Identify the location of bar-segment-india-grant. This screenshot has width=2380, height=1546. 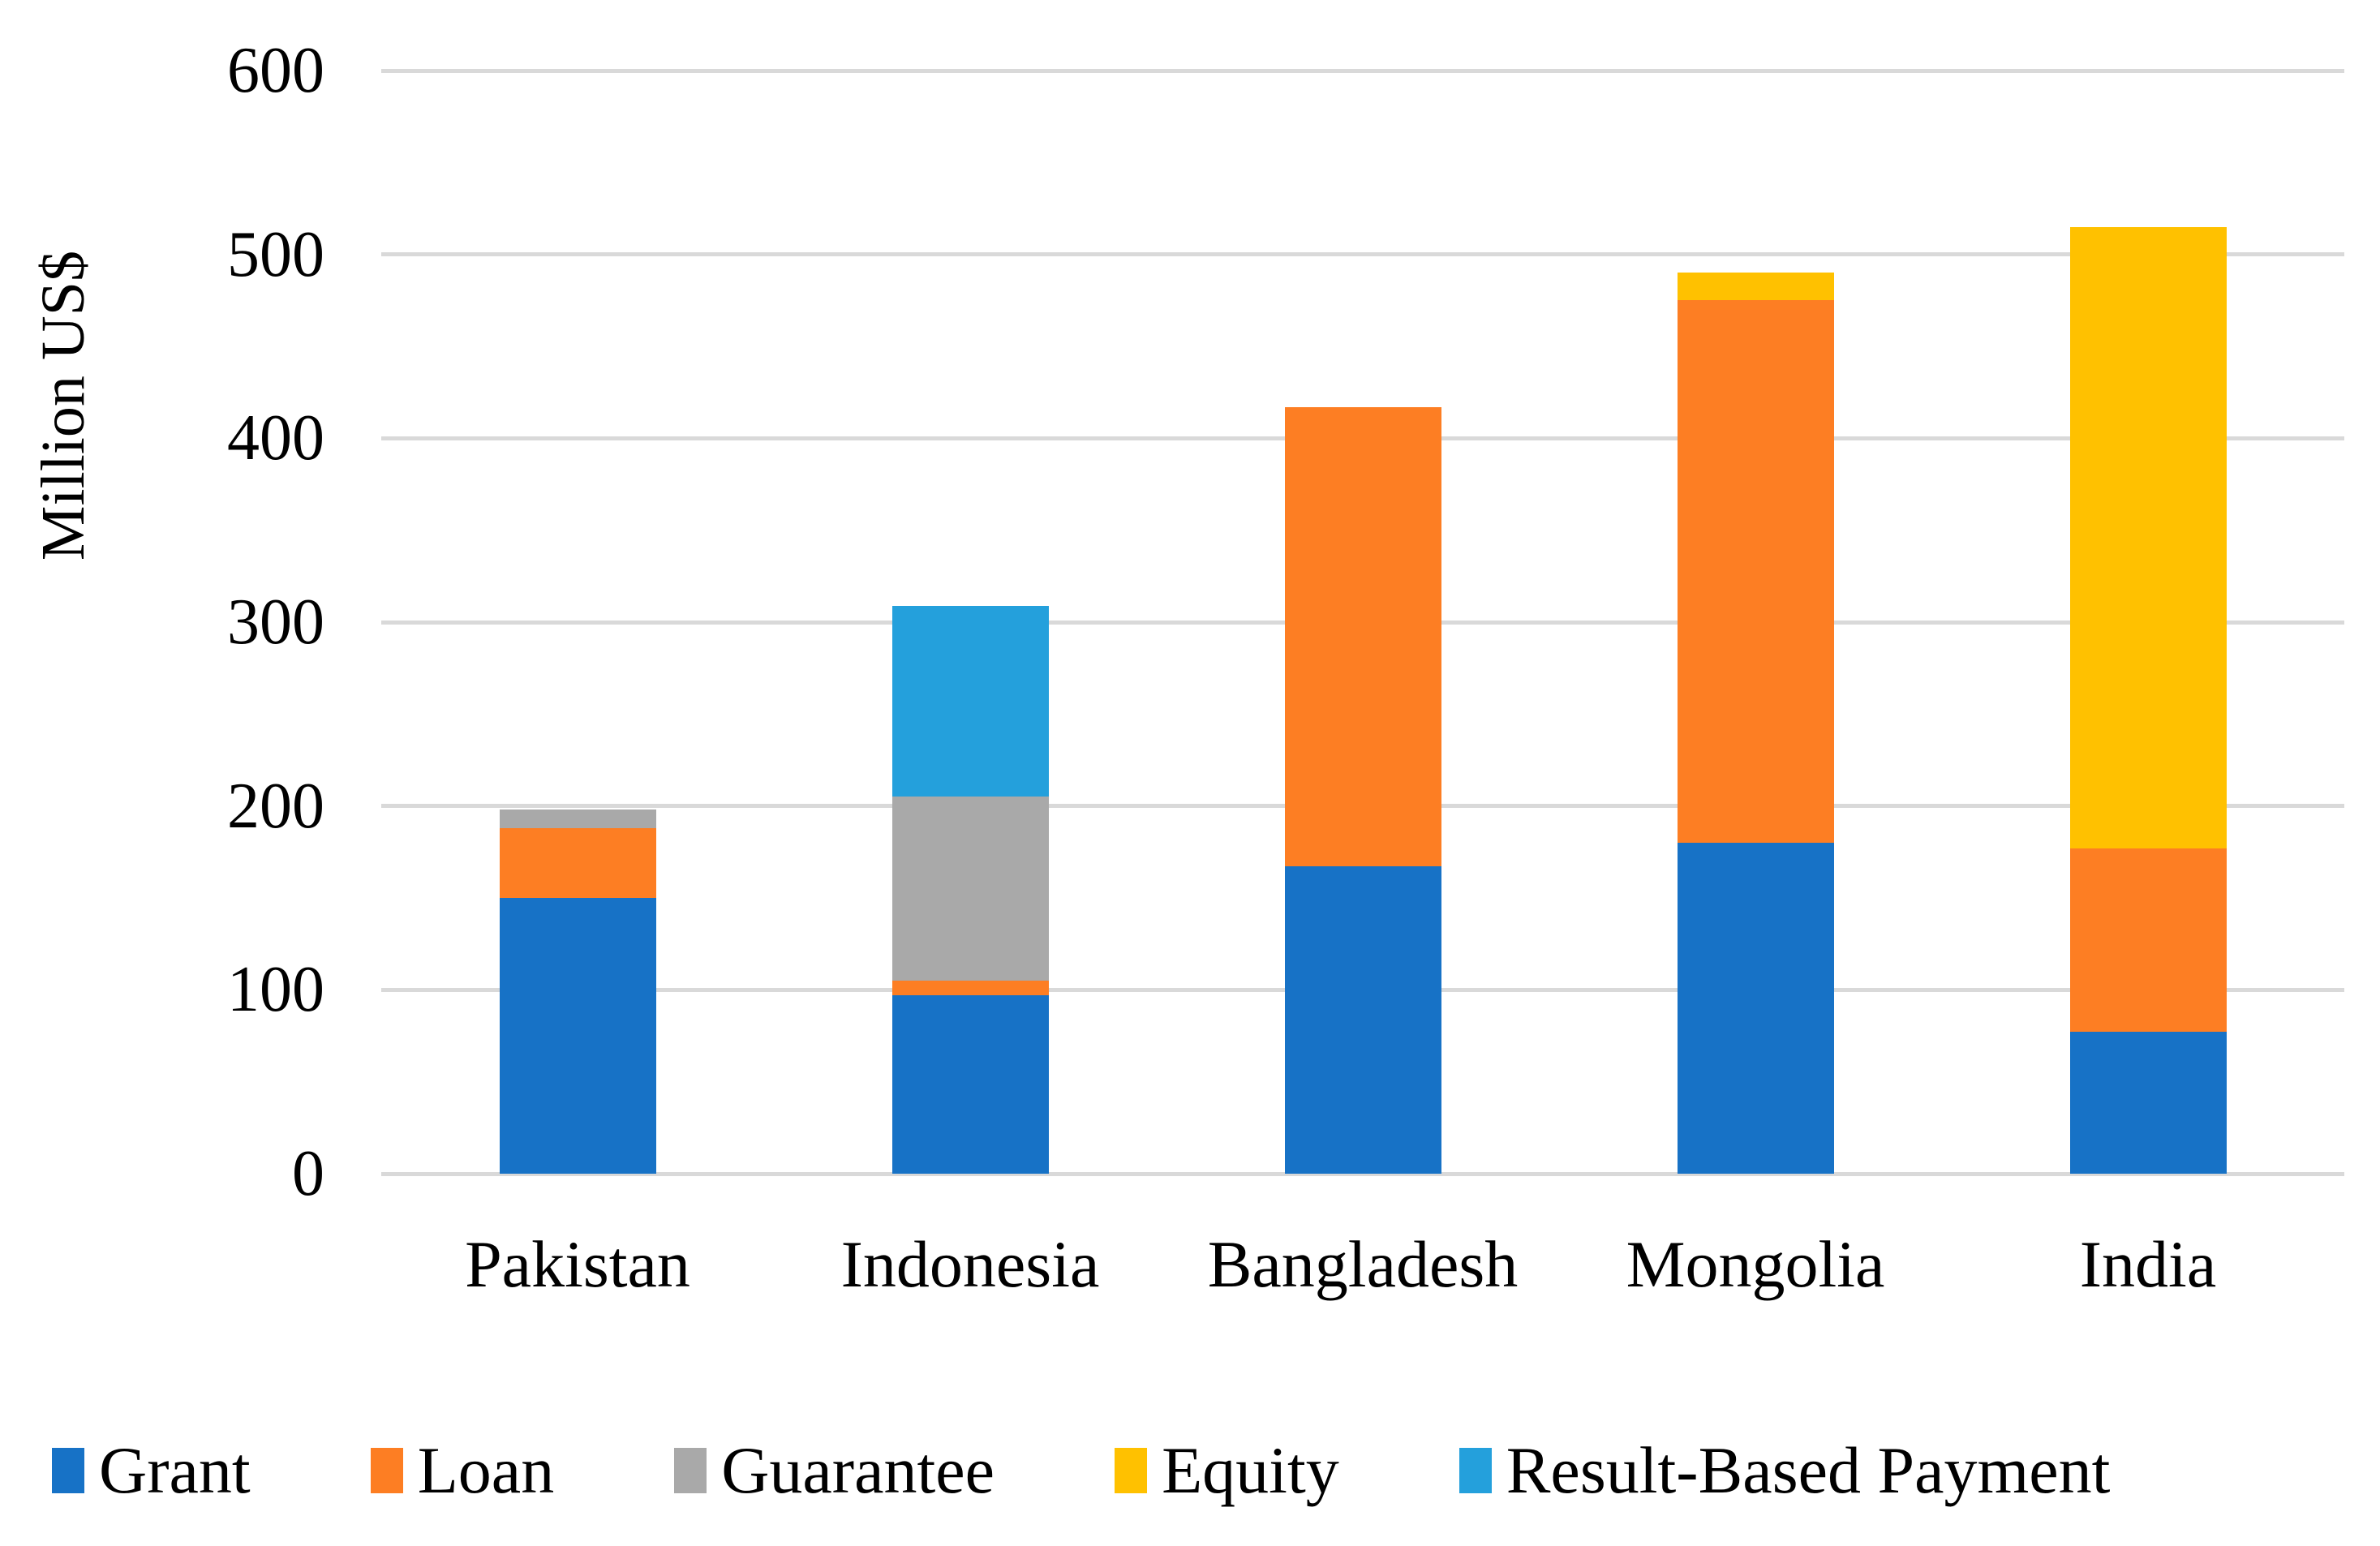
(2148, 1103).